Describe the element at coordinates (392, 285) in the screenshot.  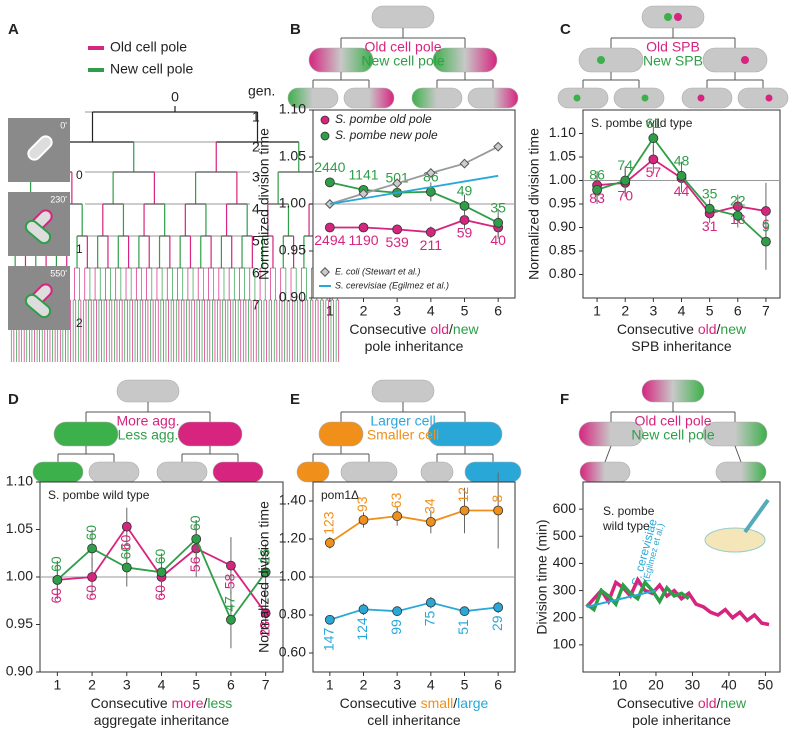
I see `legend-label: S. cerevisiae (Egilmez et al.)` at that location.